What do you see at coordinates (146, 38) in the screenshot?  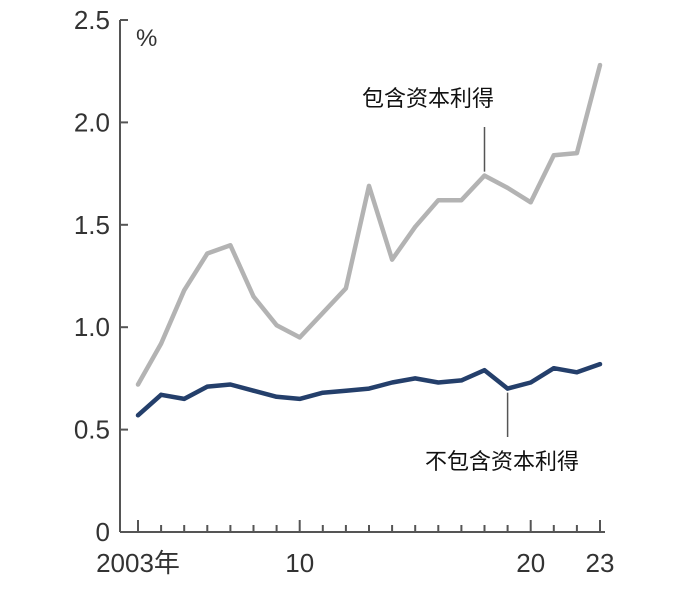 I see `y-unit-label: %` at bounding box center [146, 38].